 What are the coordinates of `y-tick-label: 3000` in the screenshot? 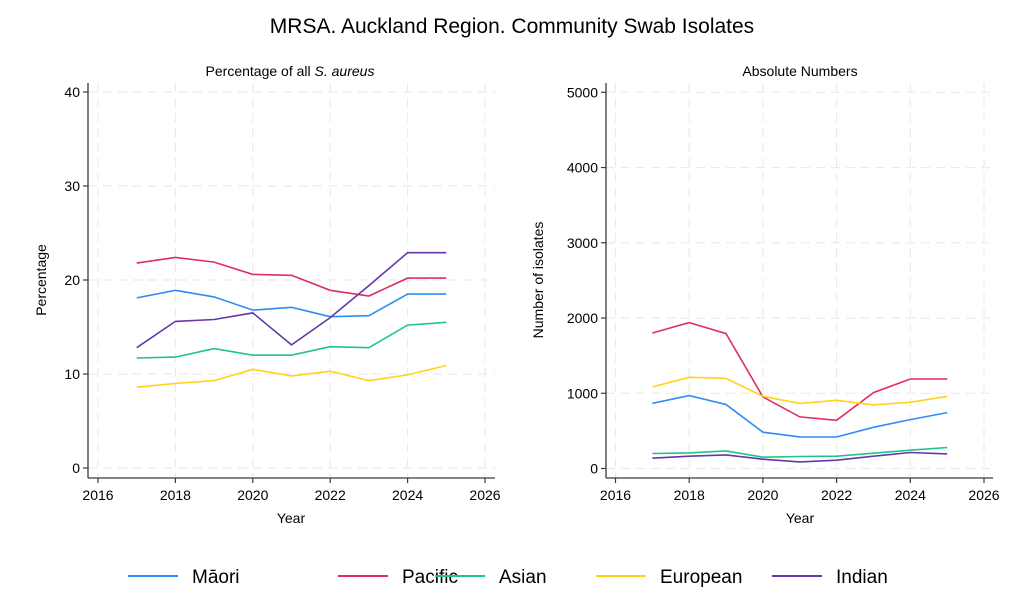 It's located at (582, 243).